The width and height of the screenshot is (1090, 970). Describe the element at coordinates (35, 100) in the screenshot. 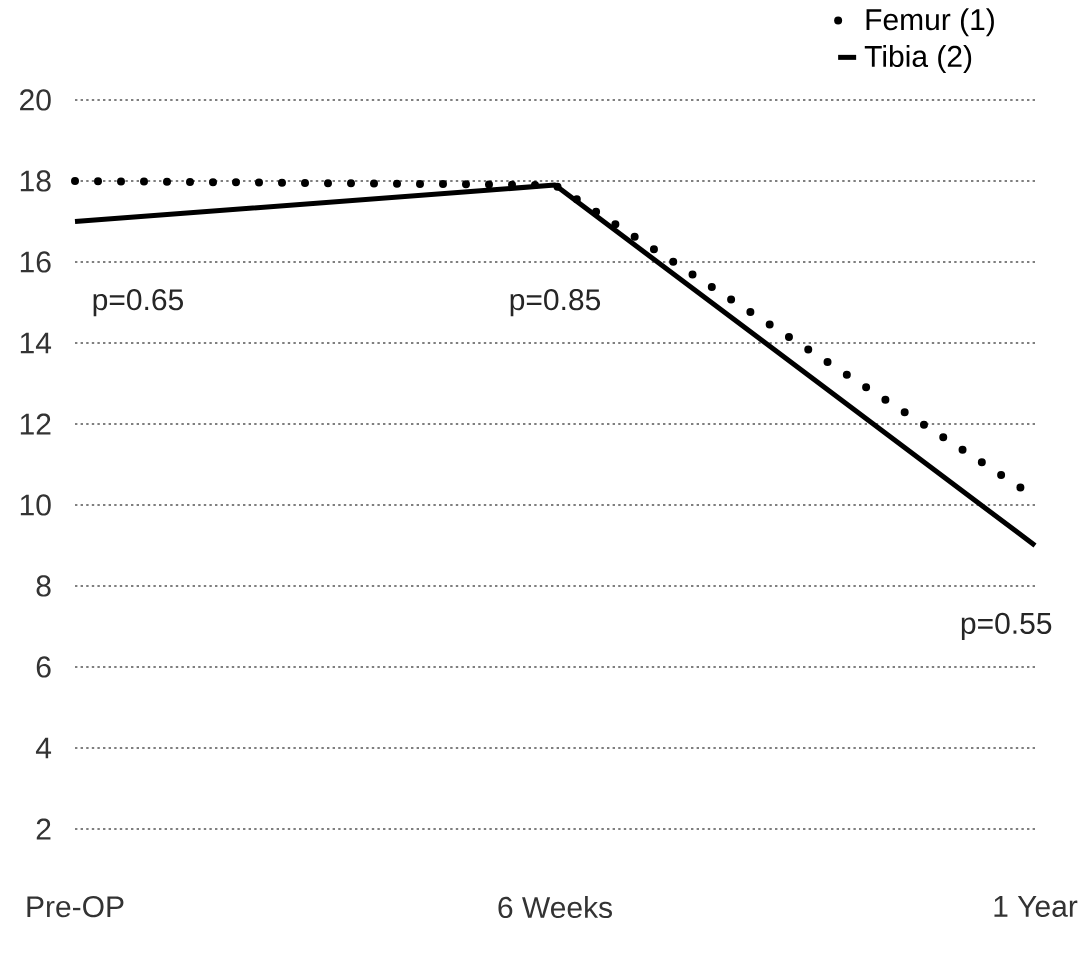

I see `y-tick-label: 20` at that location.